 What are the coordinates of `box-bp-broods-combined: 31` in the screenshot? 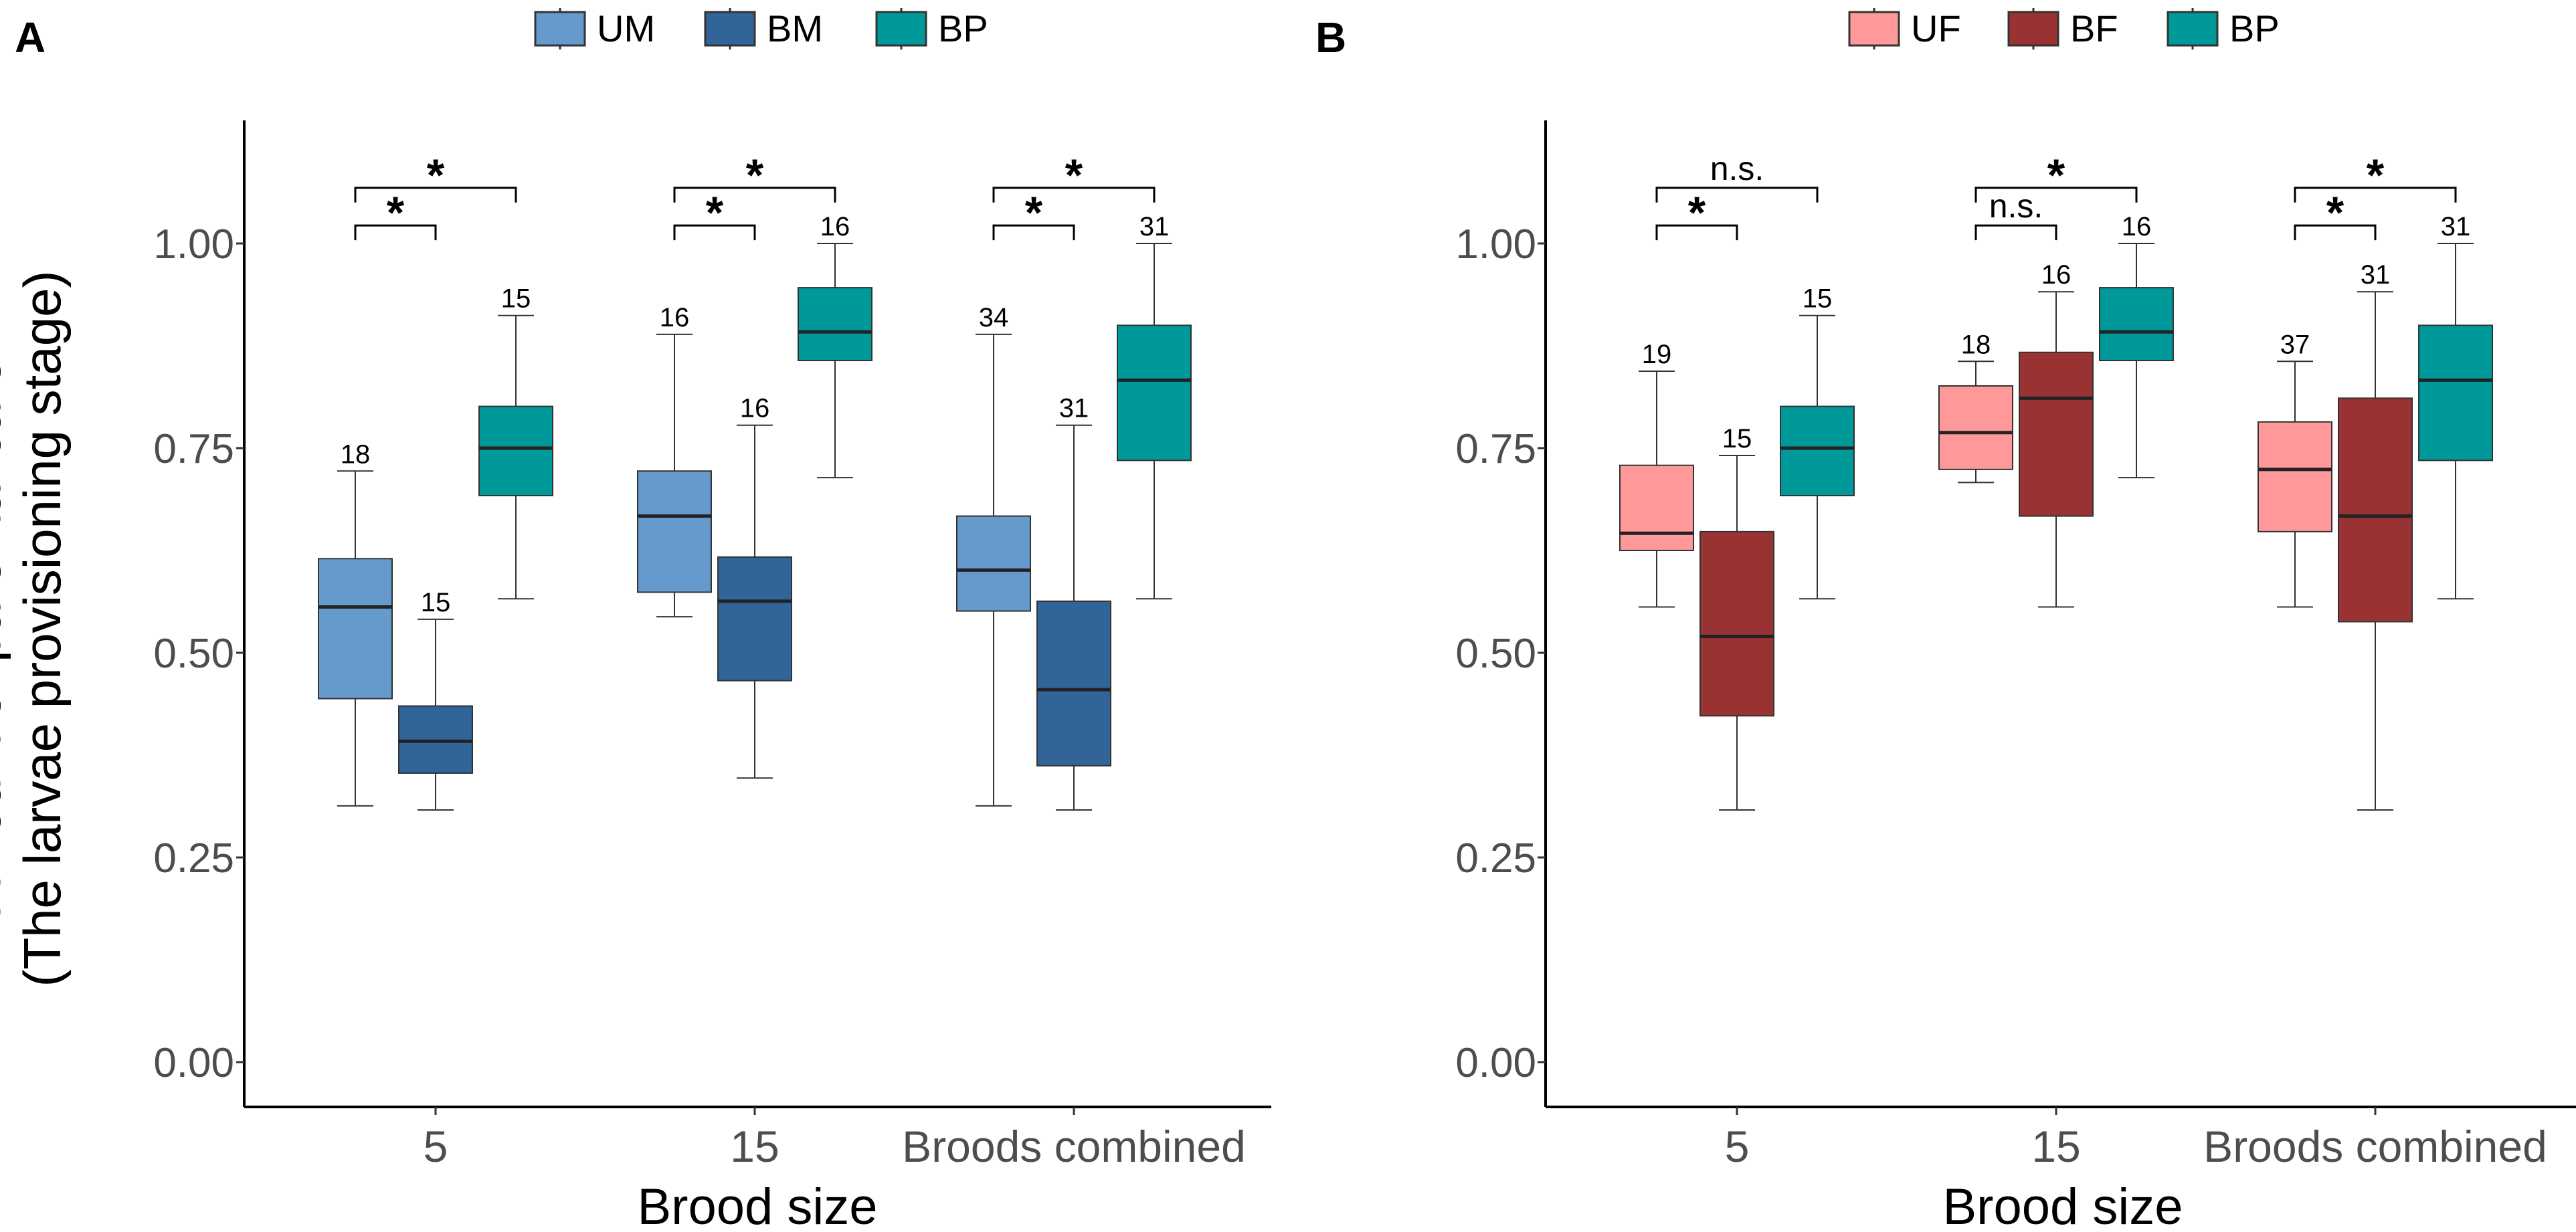 It's located at (2455, 406).